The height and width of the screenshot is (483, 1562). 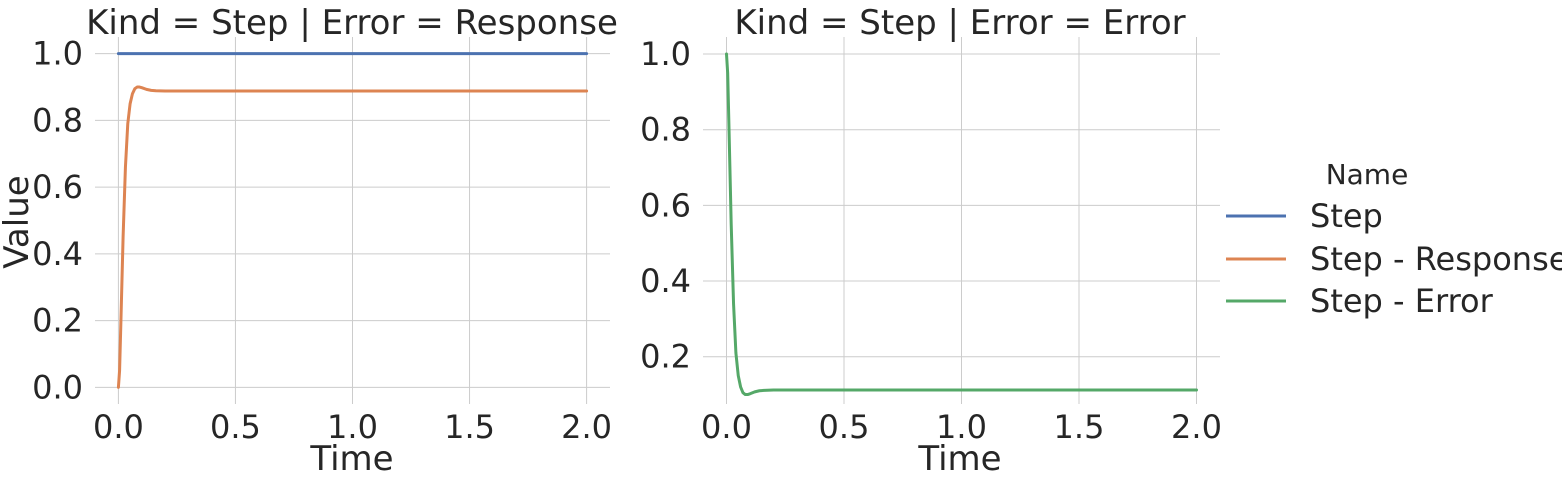 I want to click on panel-title-error: Kind = Step | Error = Error, so click(x=959, y=23).